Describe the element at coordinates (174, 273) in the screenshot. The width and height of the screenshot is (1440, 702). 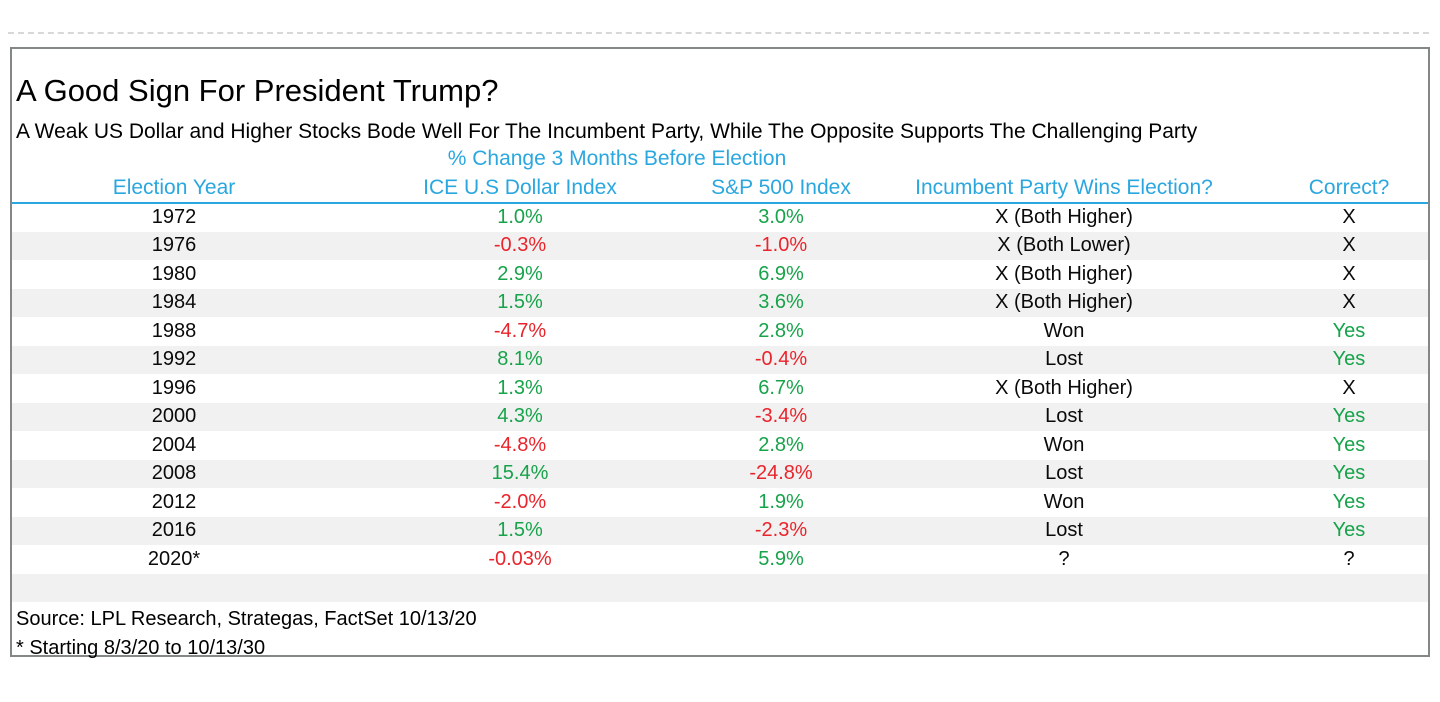
I see `year-cell: 1980` at that location.